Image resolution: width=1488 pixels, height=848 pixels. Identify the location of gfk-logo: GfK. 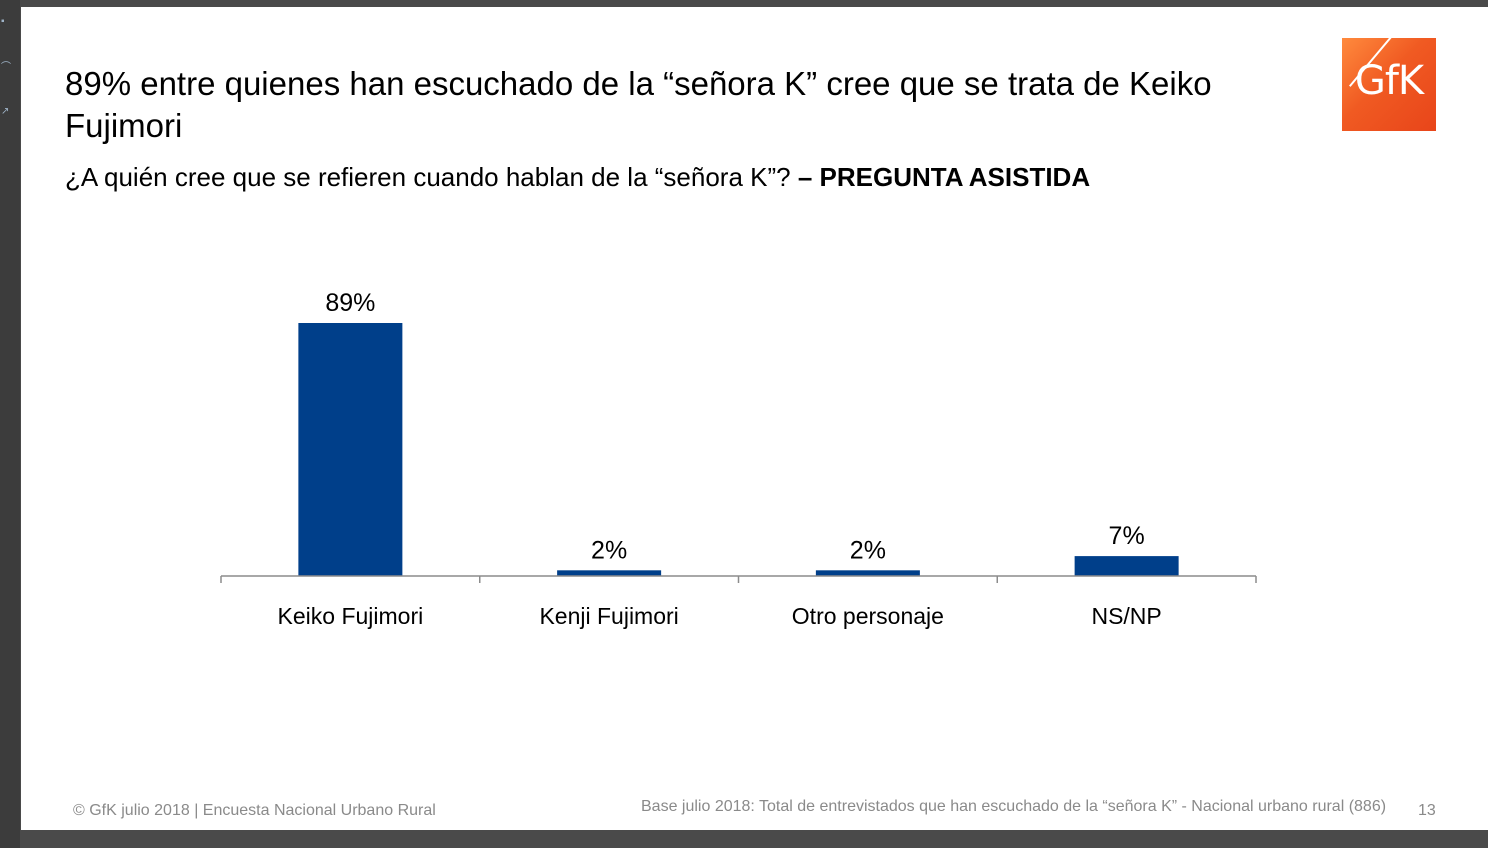
(1389, 84).